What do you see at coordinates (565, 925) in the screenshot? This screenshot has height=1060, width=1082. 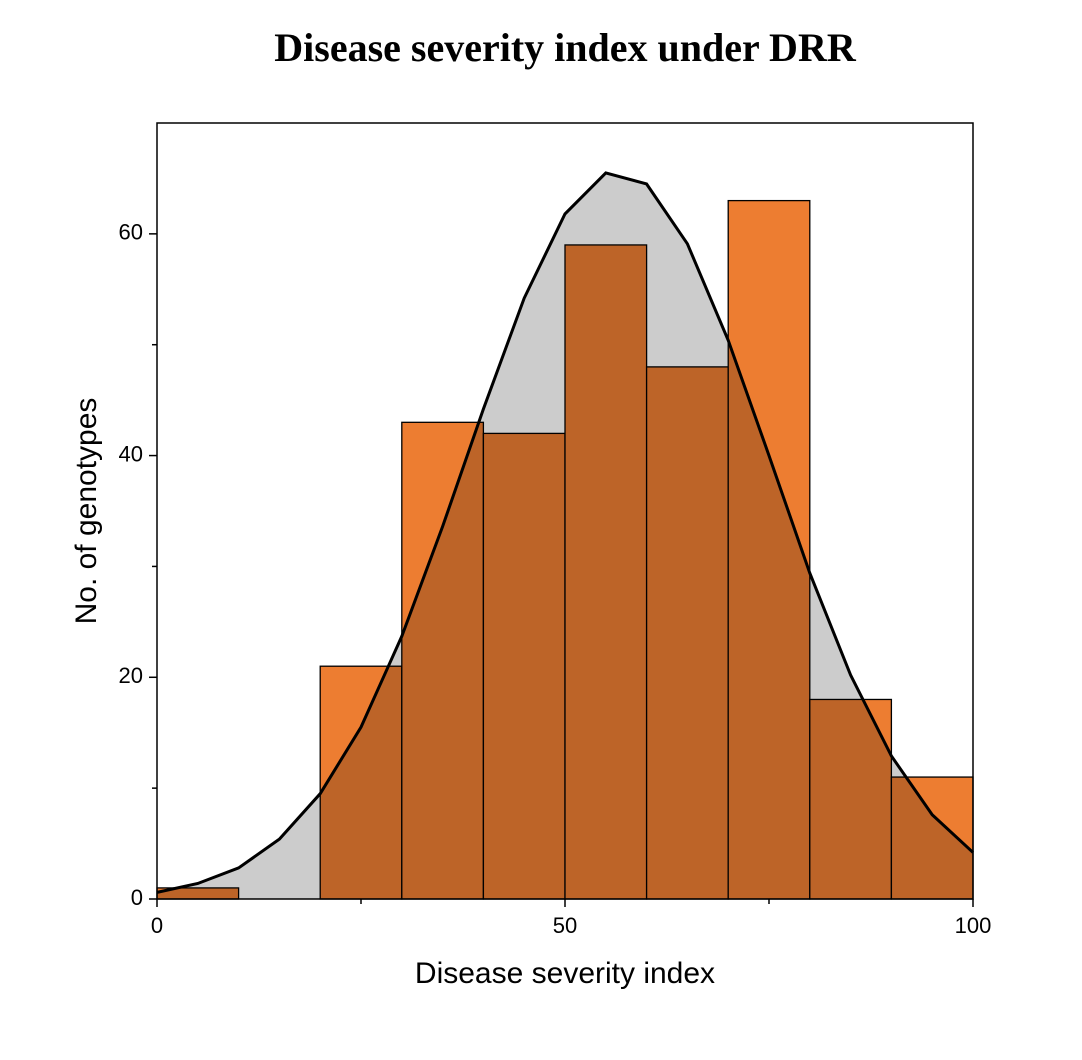 I see `x-tick-label: 50` at bounding box center [565, 925].